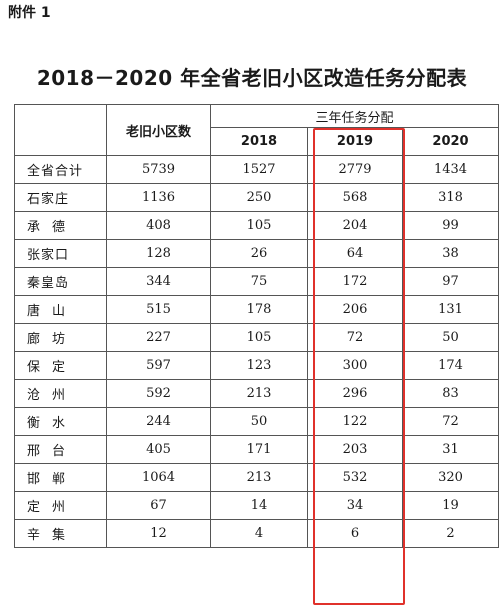 This screenshot has width=504, height=608. I want to click on table-row: 邯郸 1064 213 532 320, so click(256, 477).